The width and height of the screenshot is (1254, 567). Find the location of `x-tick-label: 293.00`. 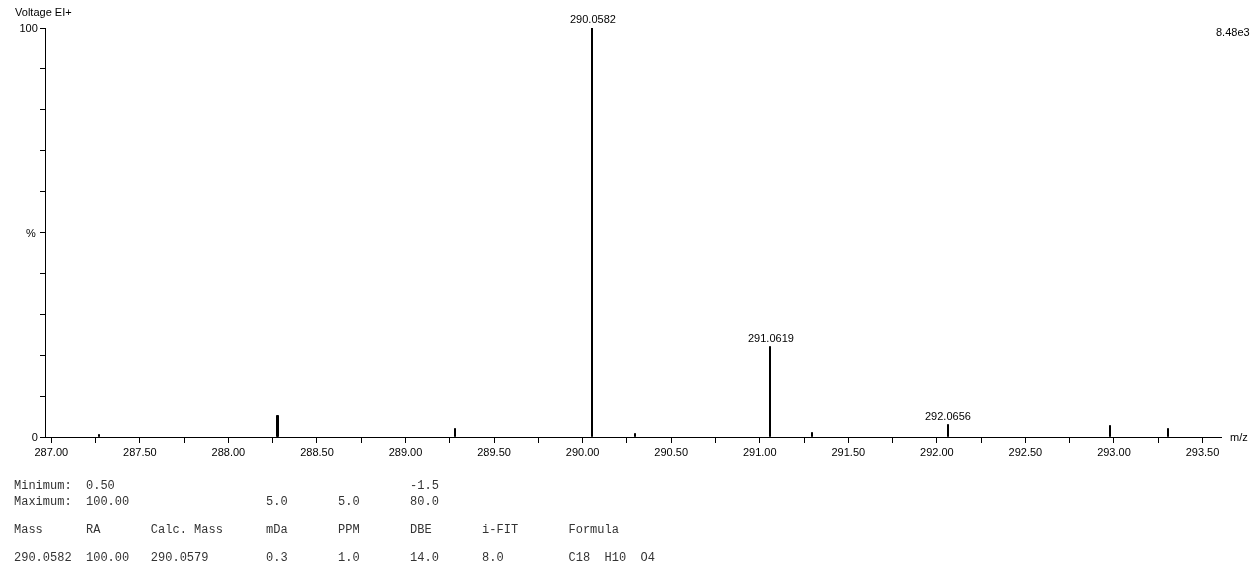

x-tick-label: 293.00 is located at coordinates (1114, 452).